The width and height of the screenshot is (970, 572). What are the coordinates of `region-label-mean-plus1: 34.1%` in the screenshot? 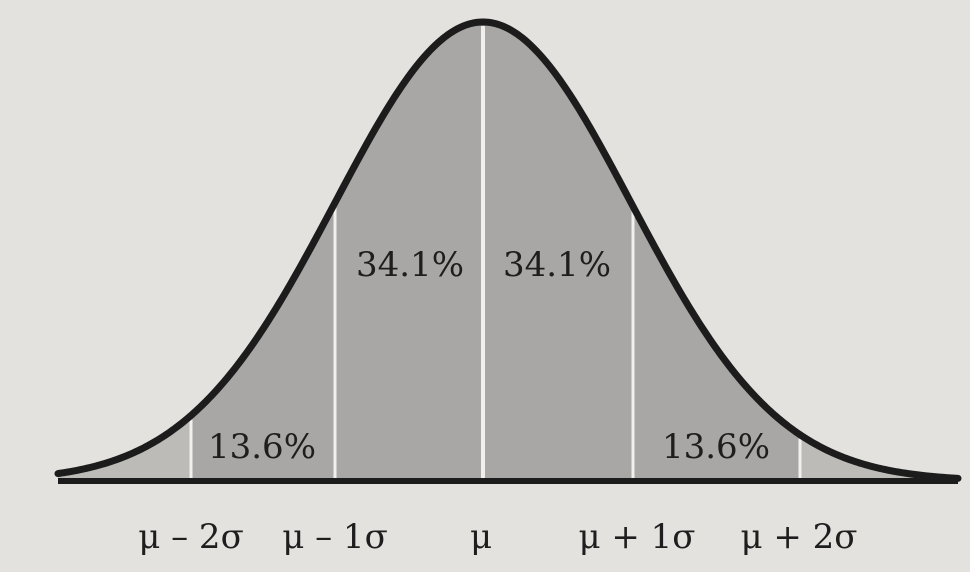 It's located at (557, 265).